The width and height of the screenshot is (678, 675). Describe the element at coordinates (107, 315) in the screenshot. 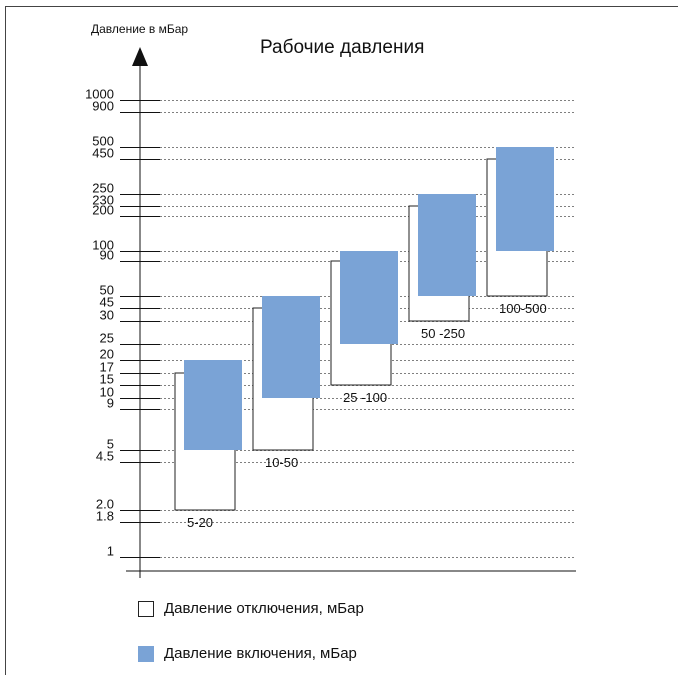

I see `y-tick-label: 30` at that location.